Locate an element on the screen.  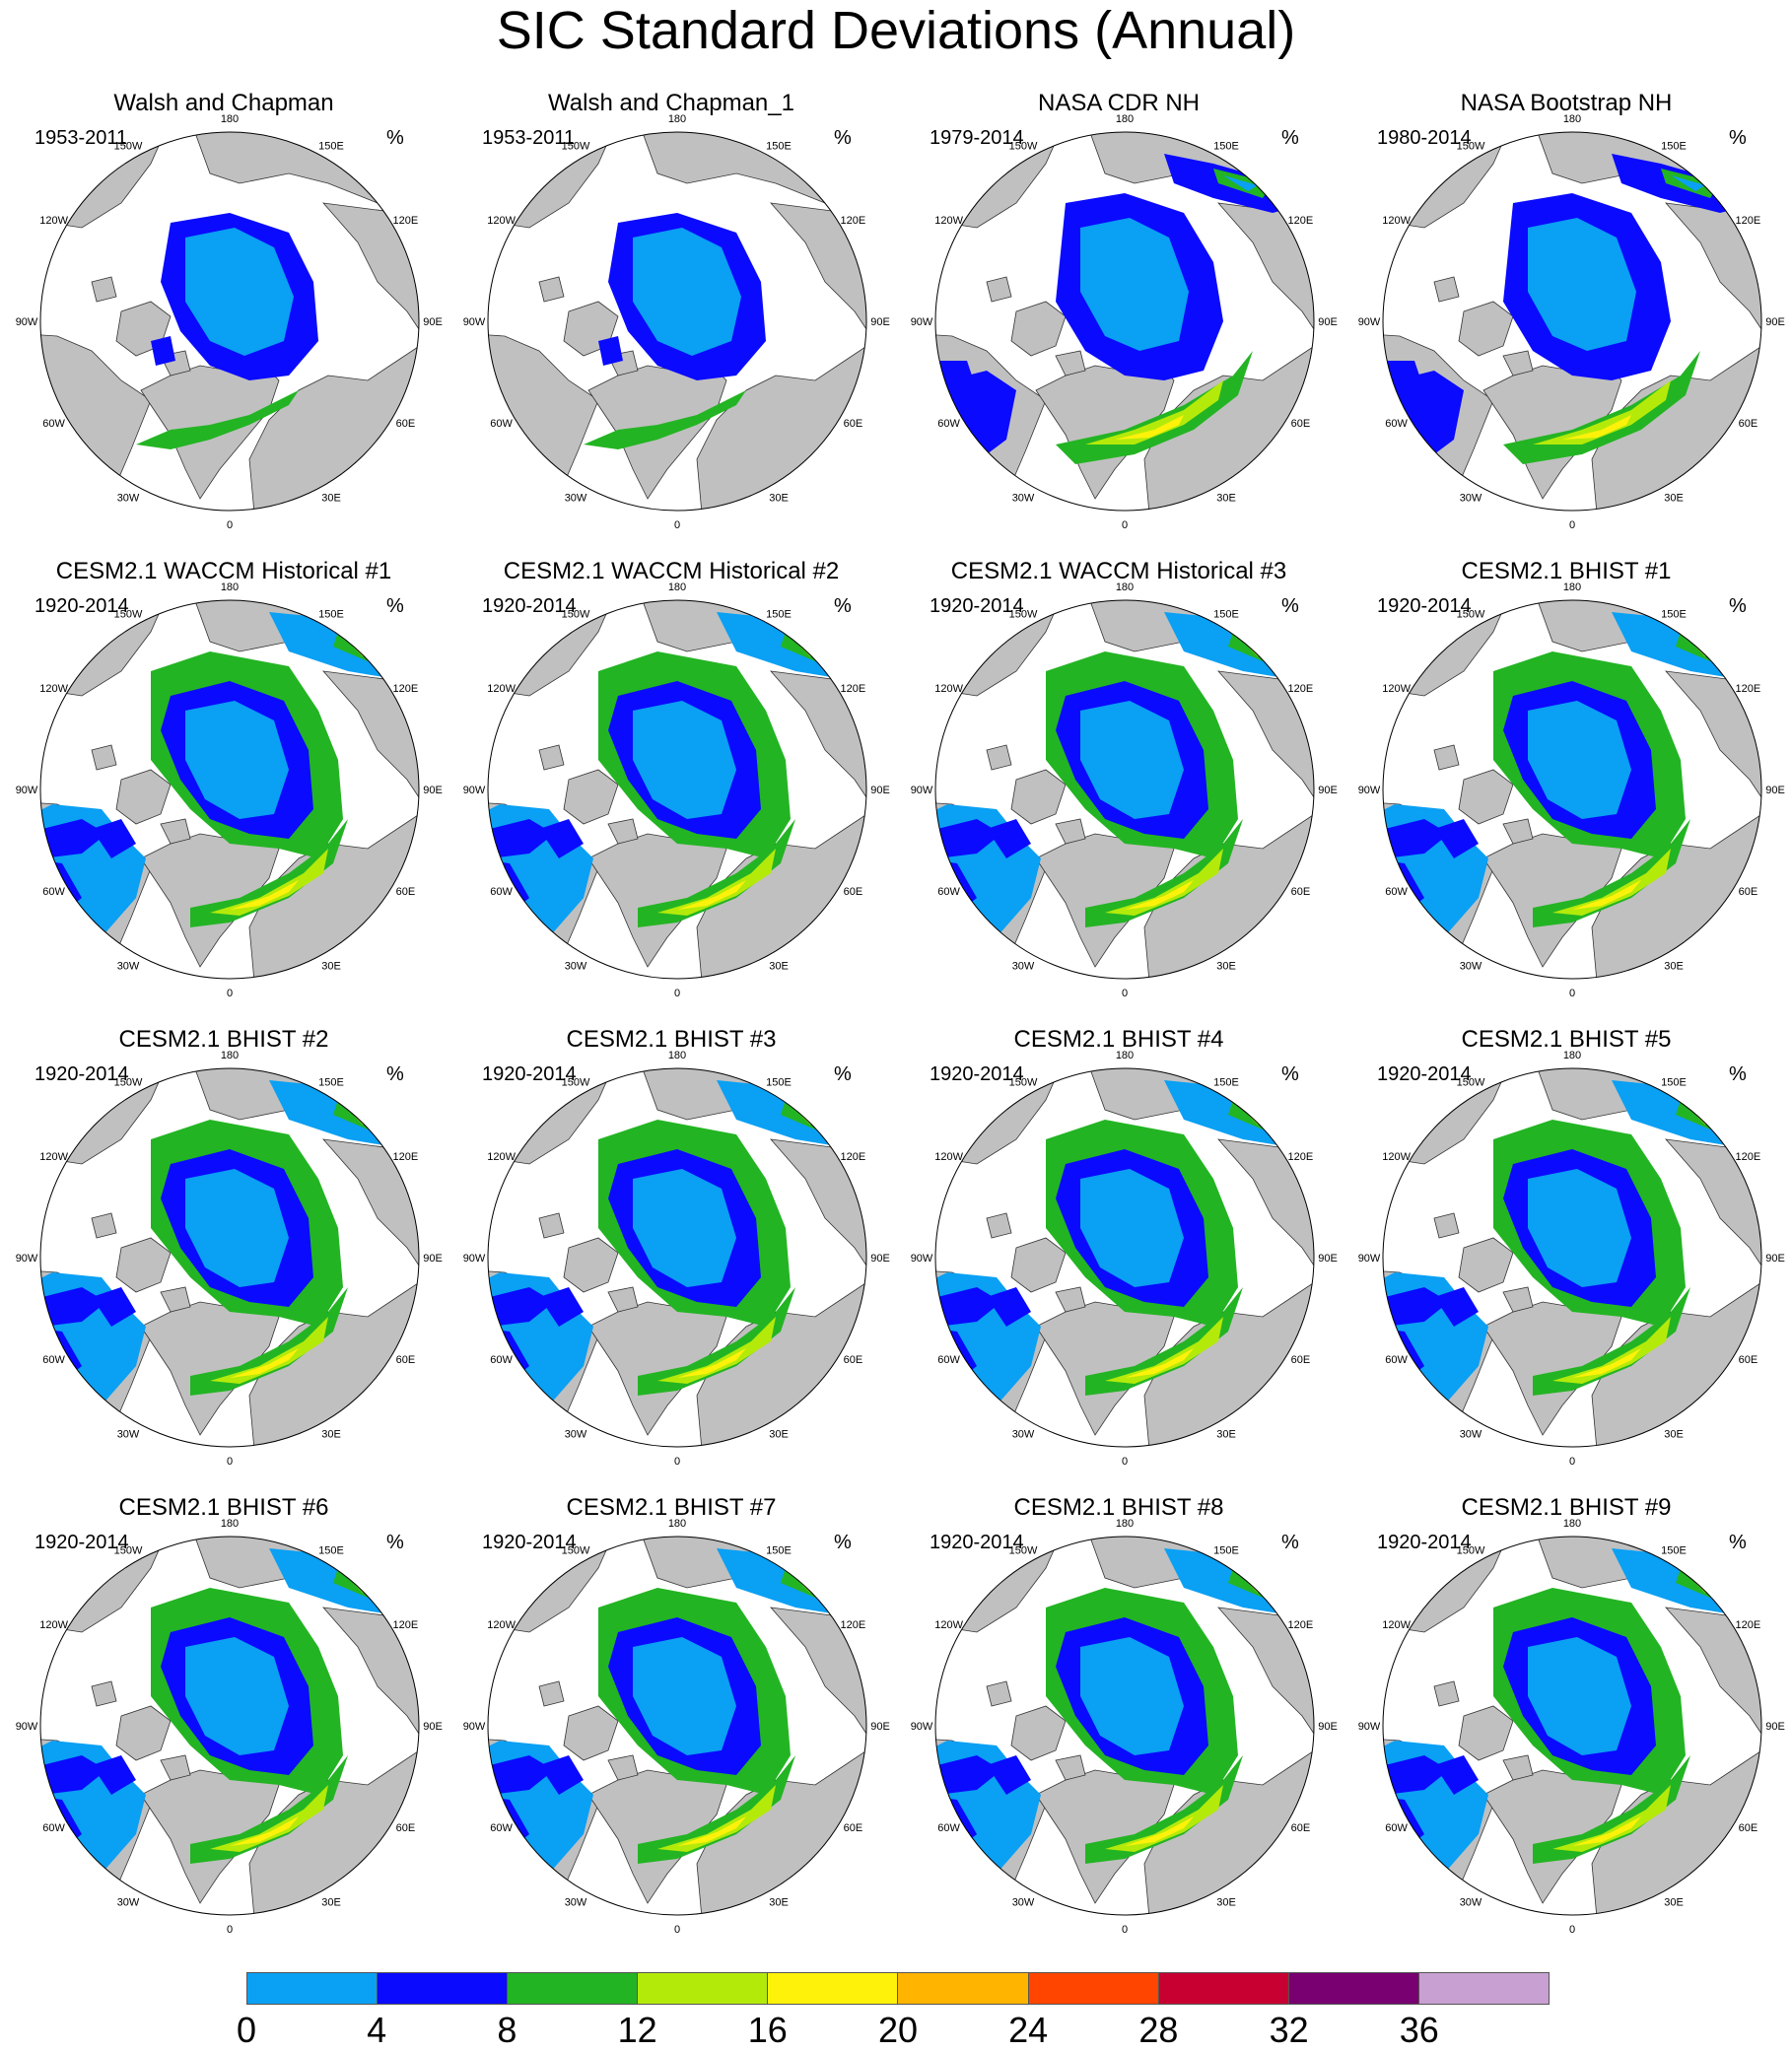
longitude-label: 30W is located at coordinates (1471, 1902).